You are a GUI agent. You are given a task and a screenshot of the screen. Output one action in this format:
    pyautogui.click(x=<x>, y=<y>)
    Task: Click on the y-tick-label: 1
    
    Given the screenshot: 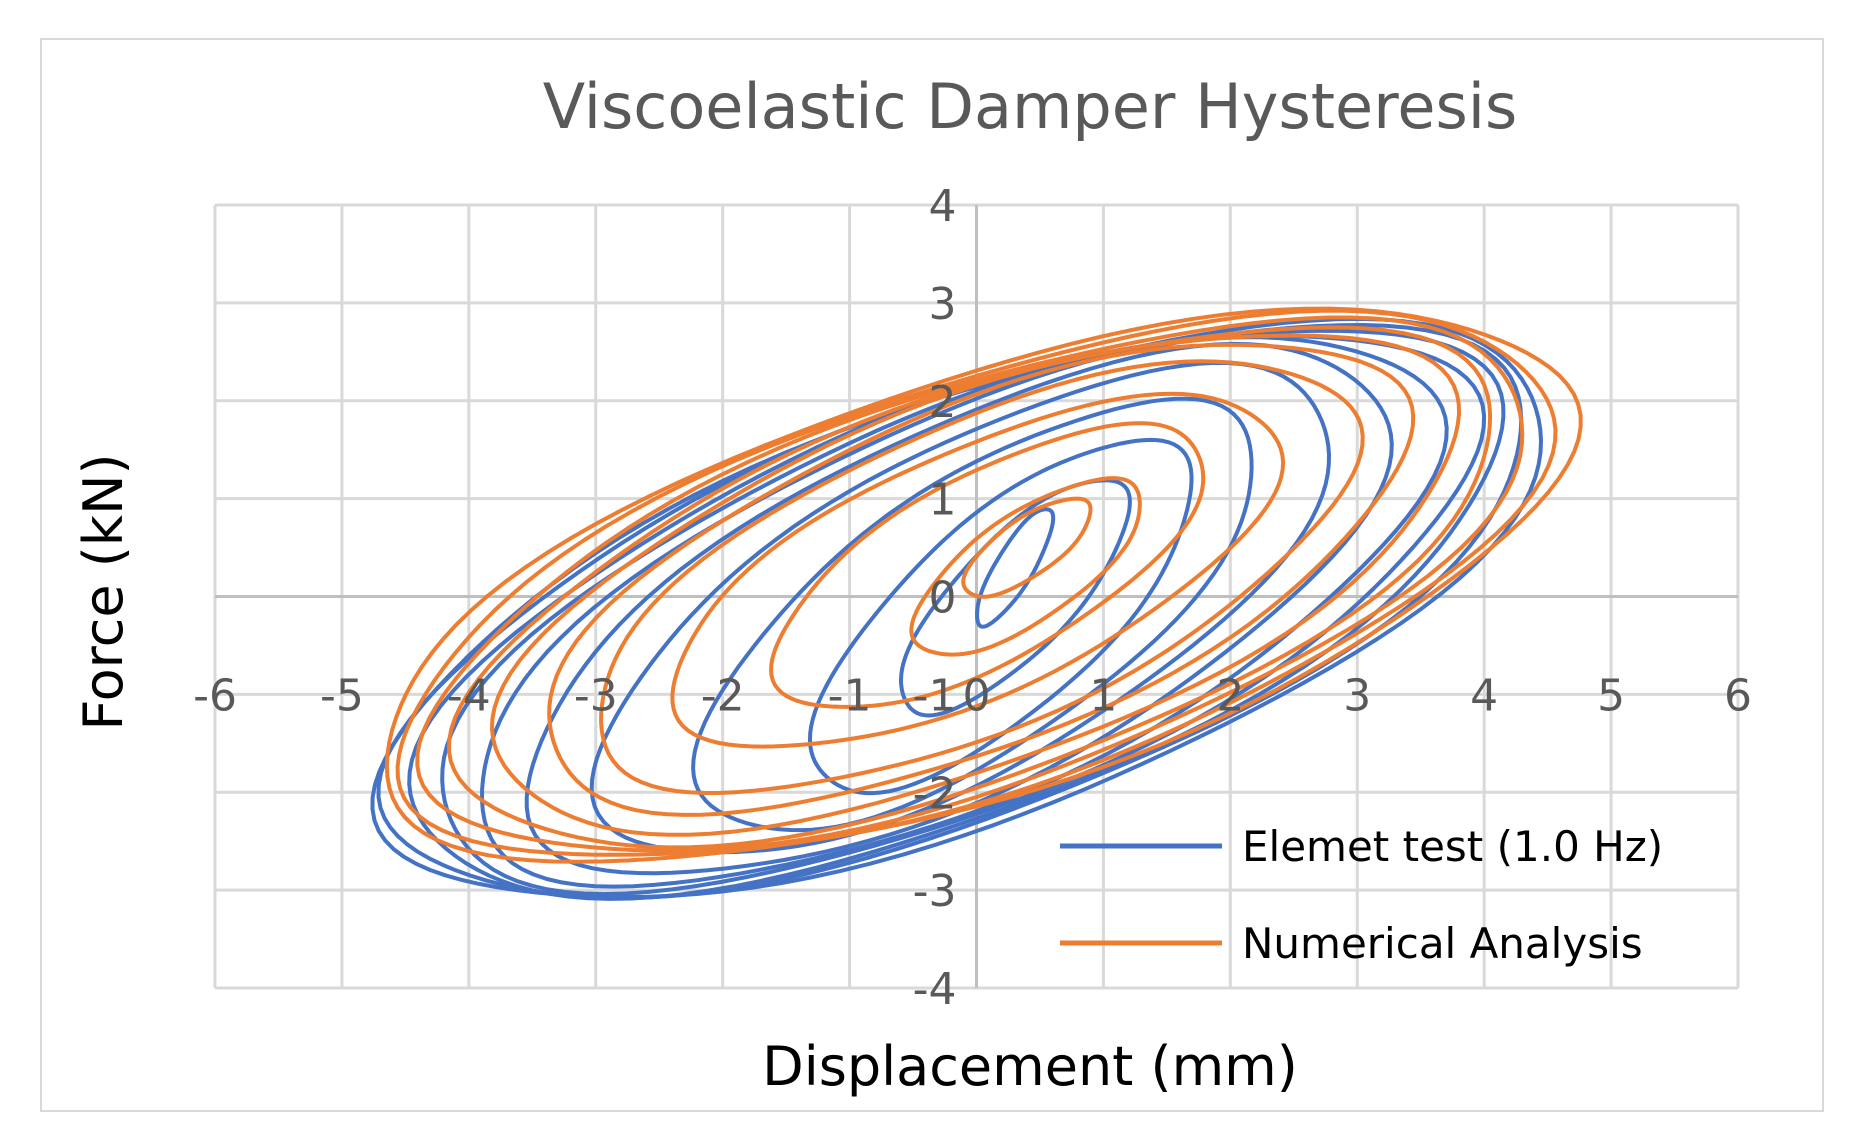 What is the action you would take?
    pyautogui.click(x=943, y=500)
    